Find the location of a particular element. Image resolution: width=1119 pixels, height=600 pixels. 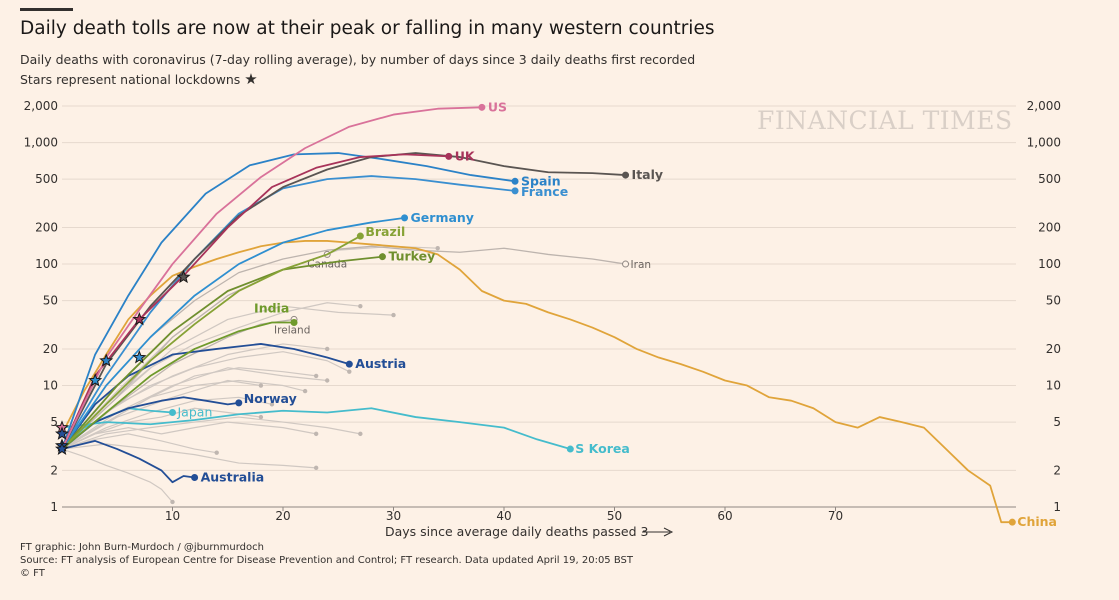

y-tick-label-right: 500 is located at coordinates (1049, 179).